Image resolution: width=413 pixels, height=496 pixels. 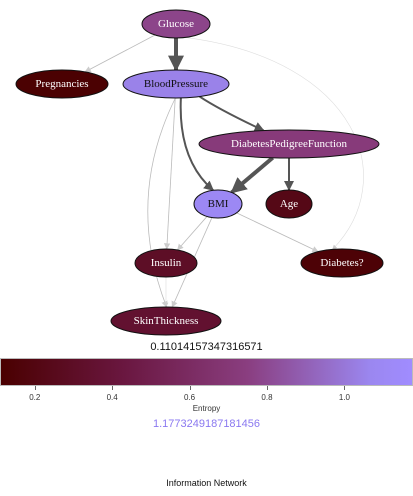 I want to click on node-skinthickness-label: SkinThickness, so click(x=166, y=321).